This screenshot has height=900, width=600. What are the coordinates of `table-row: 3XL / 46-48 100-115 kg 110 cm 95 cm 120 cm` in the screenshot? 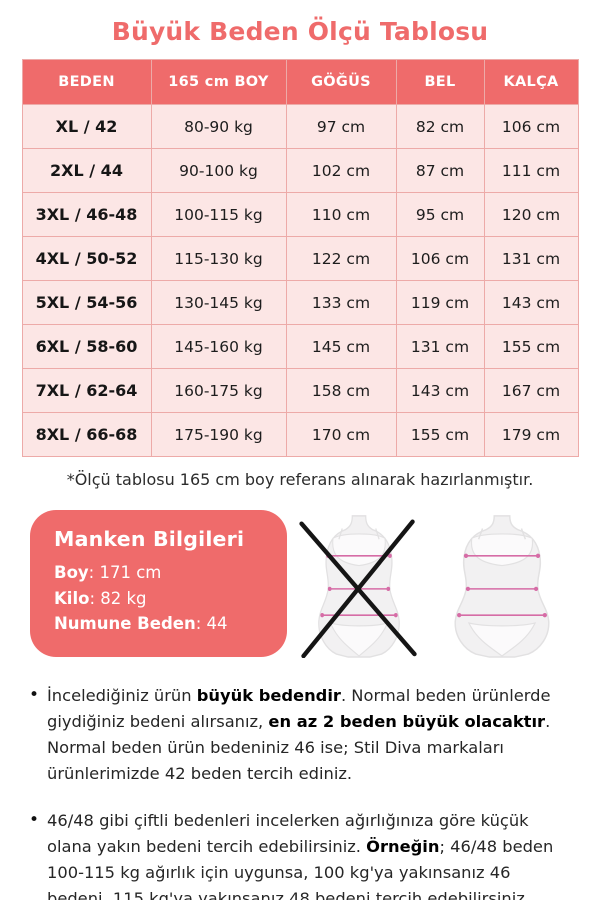 It's located at (300, 214).